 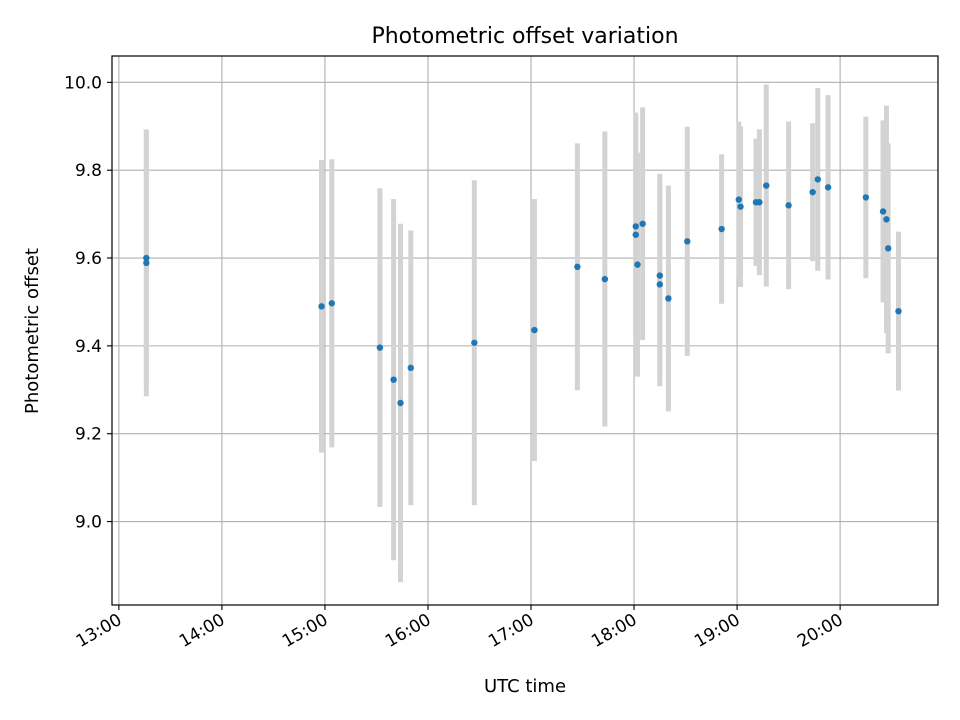 I want to click on chart-title: Photometric offset variation, so click(x=524, y=36).